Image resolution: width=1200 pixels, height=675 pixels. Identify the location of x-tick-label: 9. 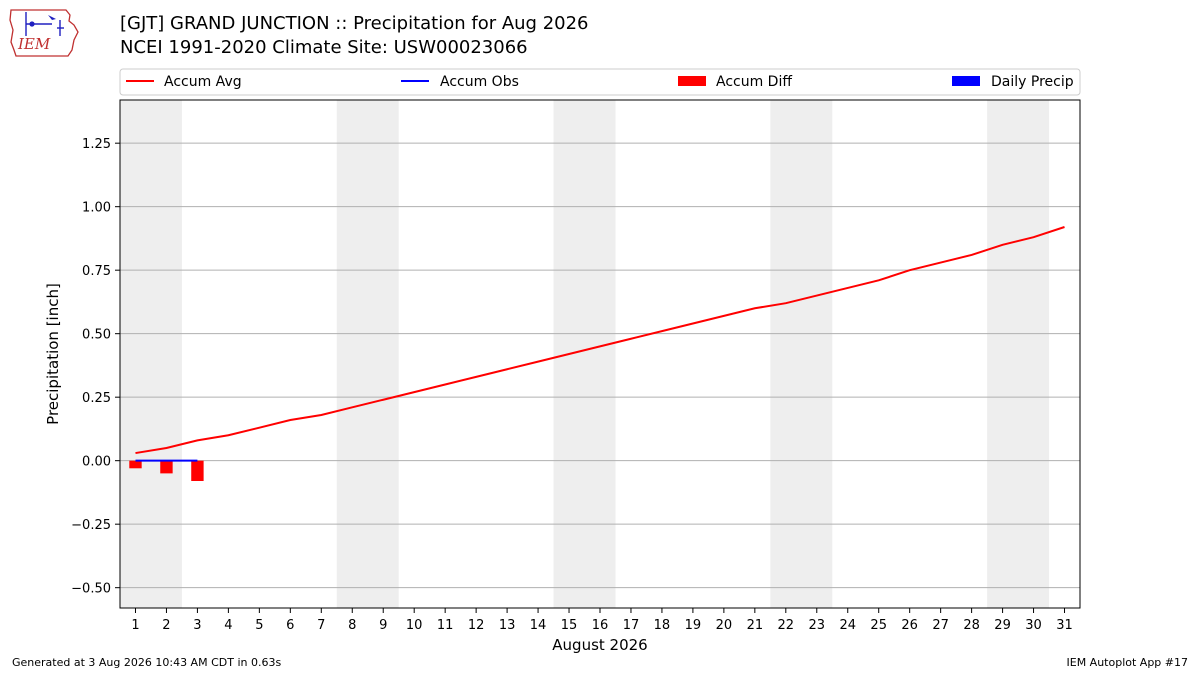
(383, 625).